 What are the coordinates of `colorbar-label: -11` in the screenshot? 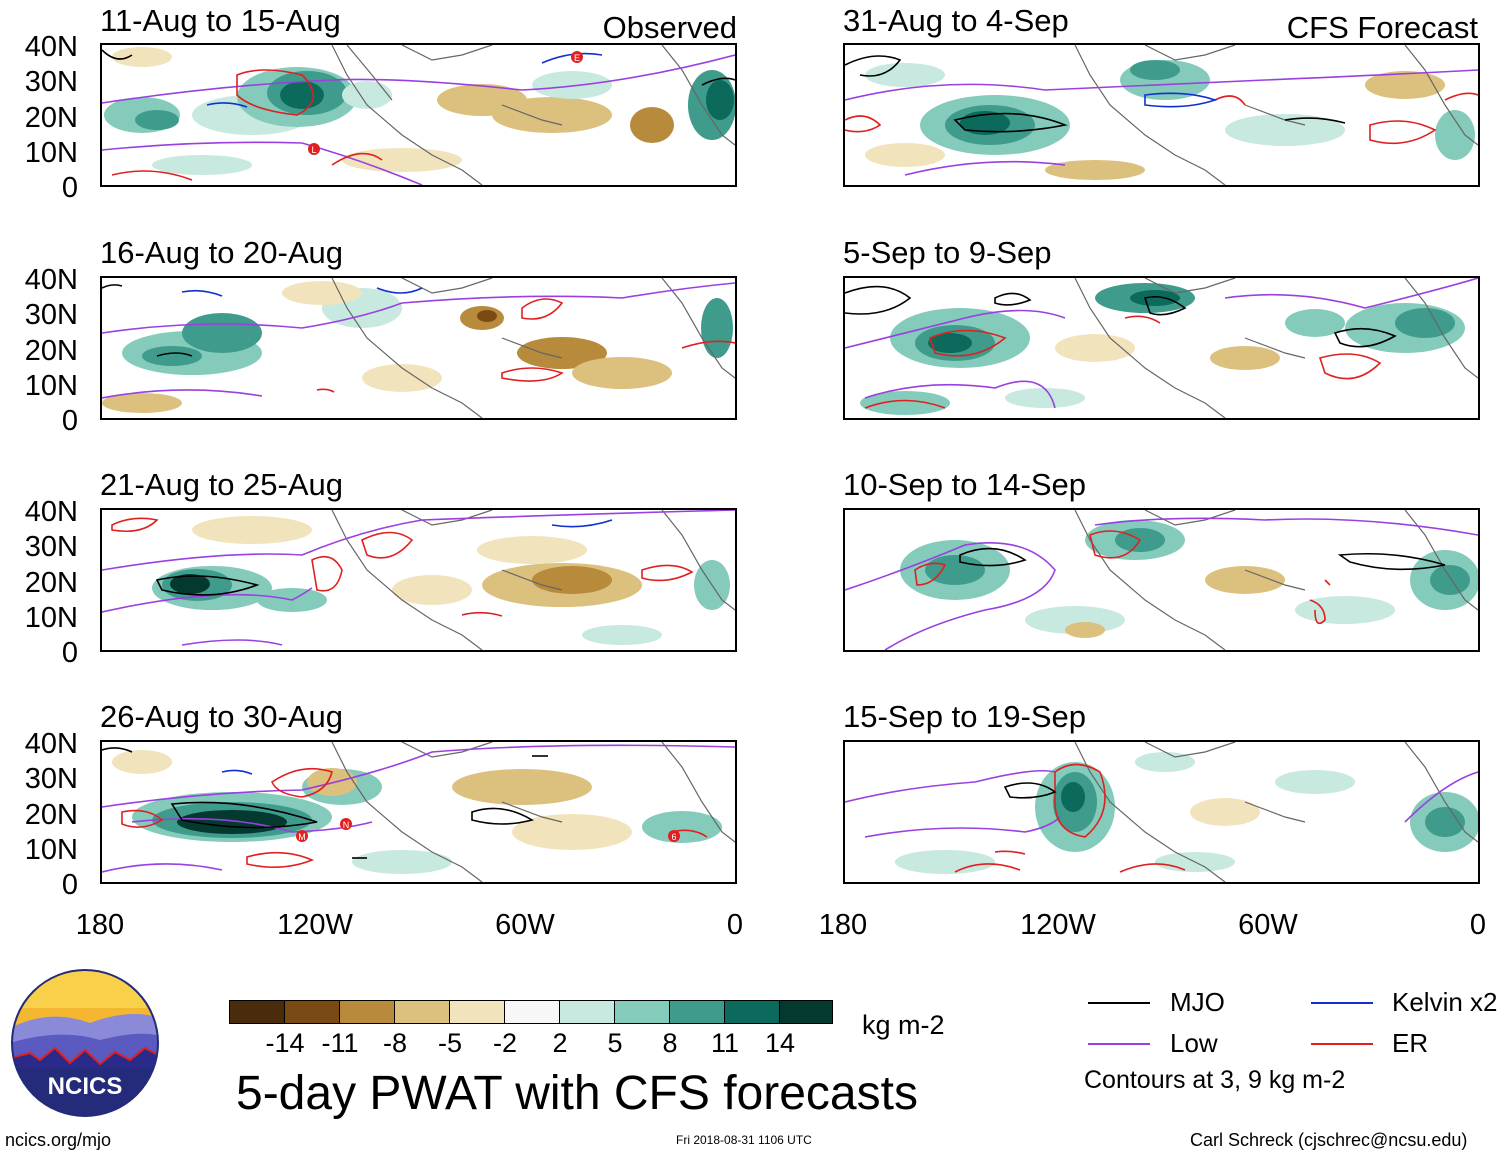 It's located at (340, 1043).